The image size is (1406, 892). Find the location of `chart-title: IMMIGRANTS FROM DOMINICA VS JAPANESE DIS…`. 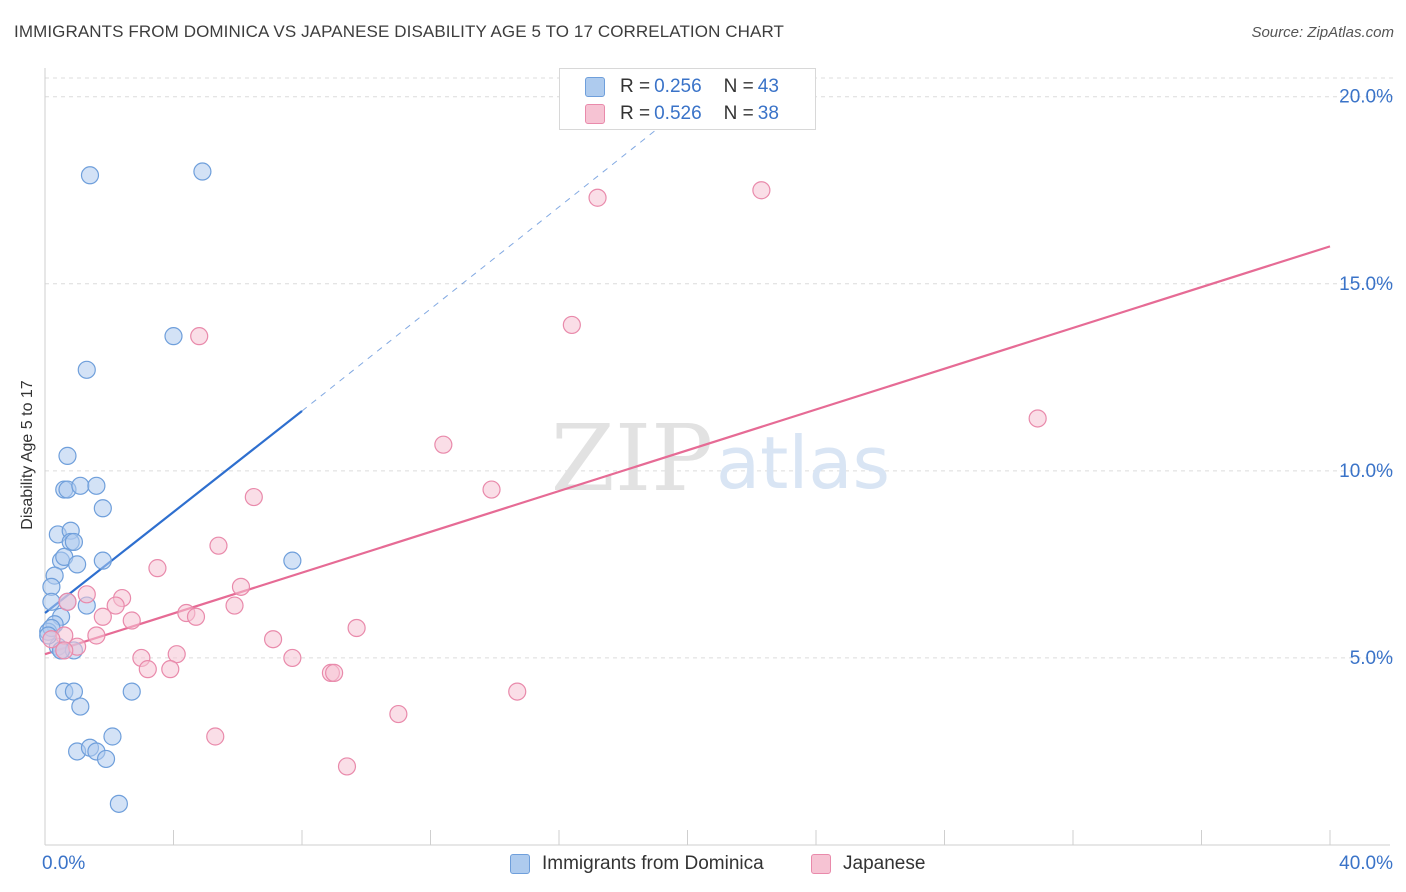

chart-title: IMMIGRANTS FROM DOMINICA VS JAPANESE DIS… is located at coordinates (399, 31).